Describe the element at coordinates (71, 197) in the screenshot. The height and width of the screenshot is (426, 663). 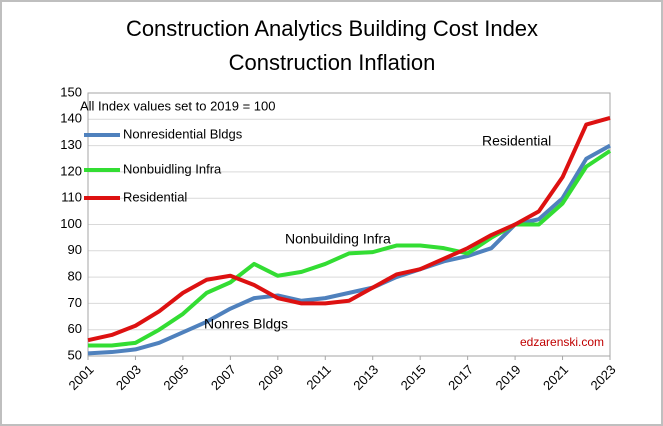
I see `y-tick-label: 110` at that location.